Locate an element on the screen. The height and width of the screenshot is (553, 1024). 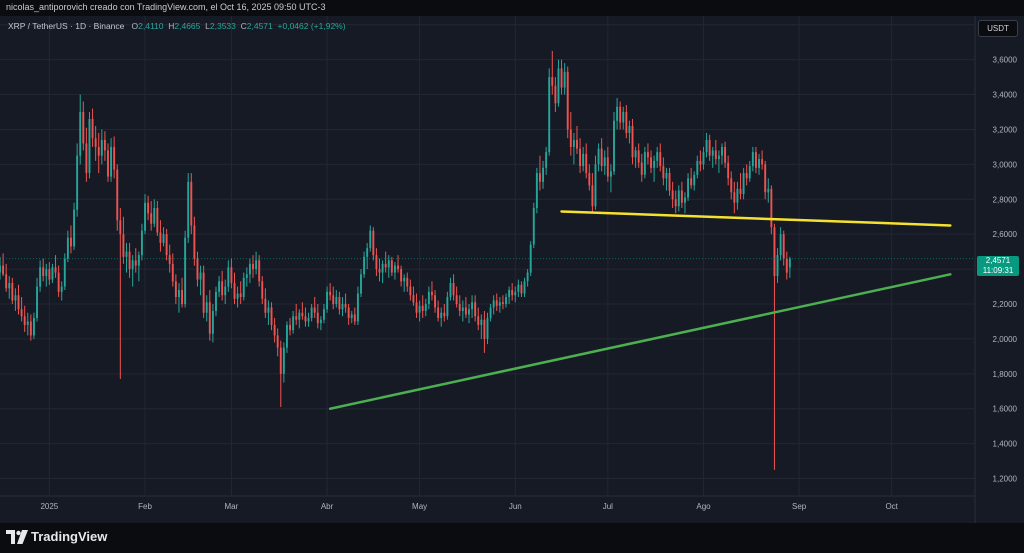
currency-button: USDT is located at coordinates (998, 28).